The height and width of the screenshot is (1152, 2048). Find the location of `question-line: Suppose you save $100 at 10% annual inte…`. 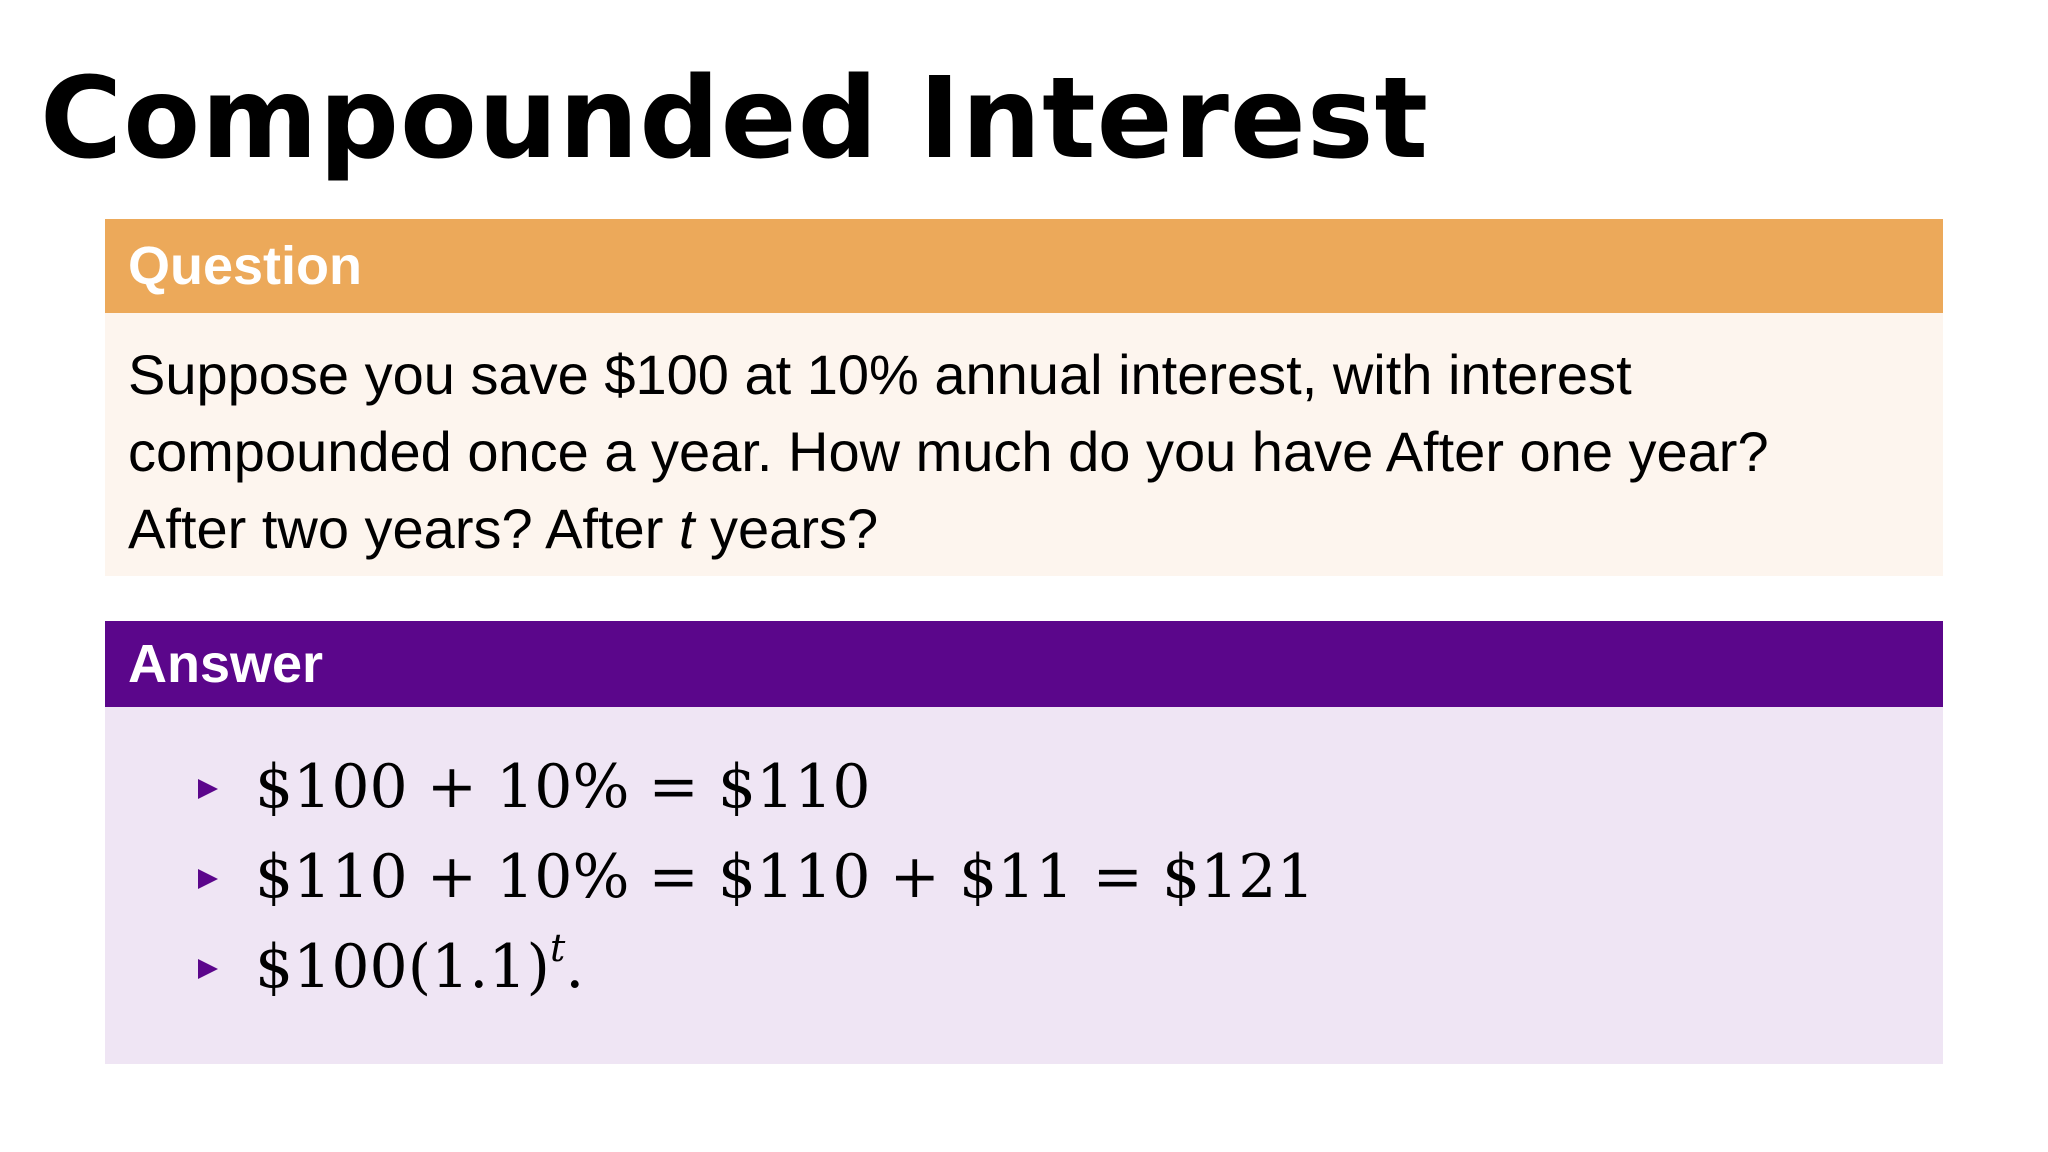

question-line: Suppose you save $100 at 10% annual inte… is located at coordinates (880, 374).